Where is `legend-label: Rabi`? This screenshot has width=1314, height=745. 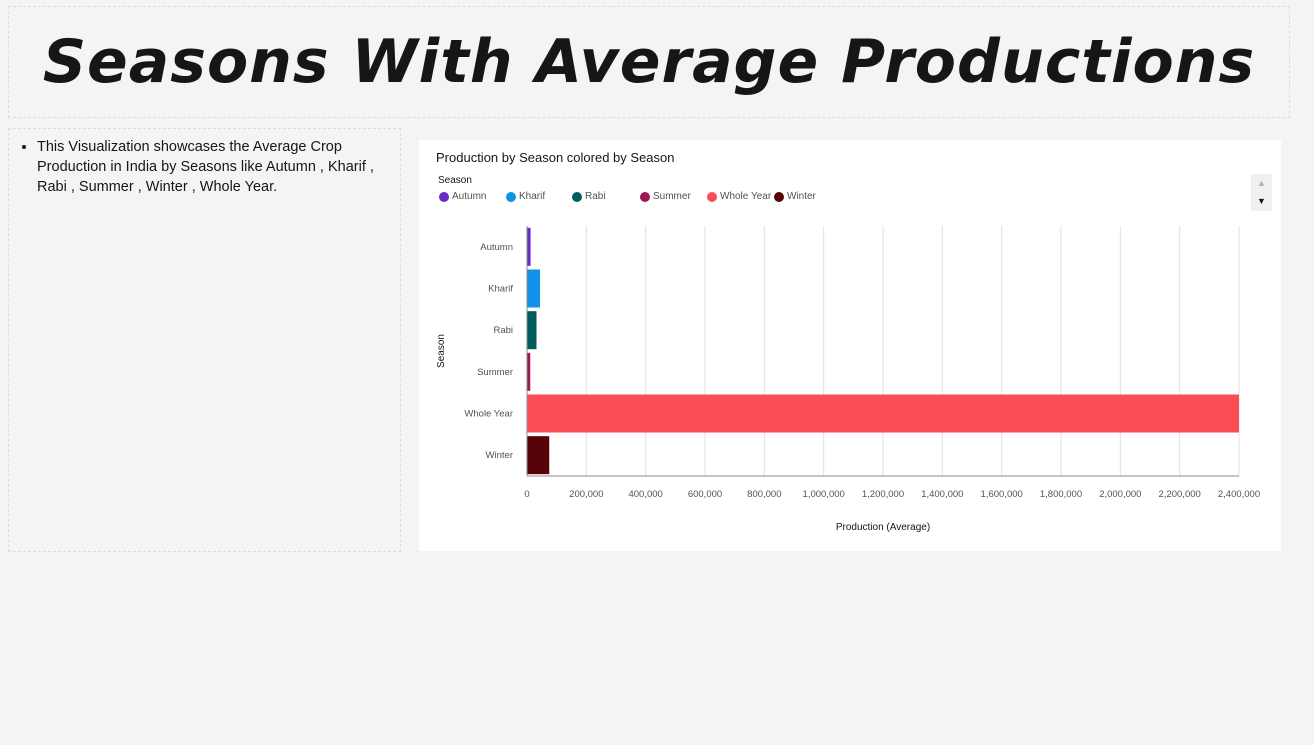 legend-label: Rabi is located at coordinates (595, 196).